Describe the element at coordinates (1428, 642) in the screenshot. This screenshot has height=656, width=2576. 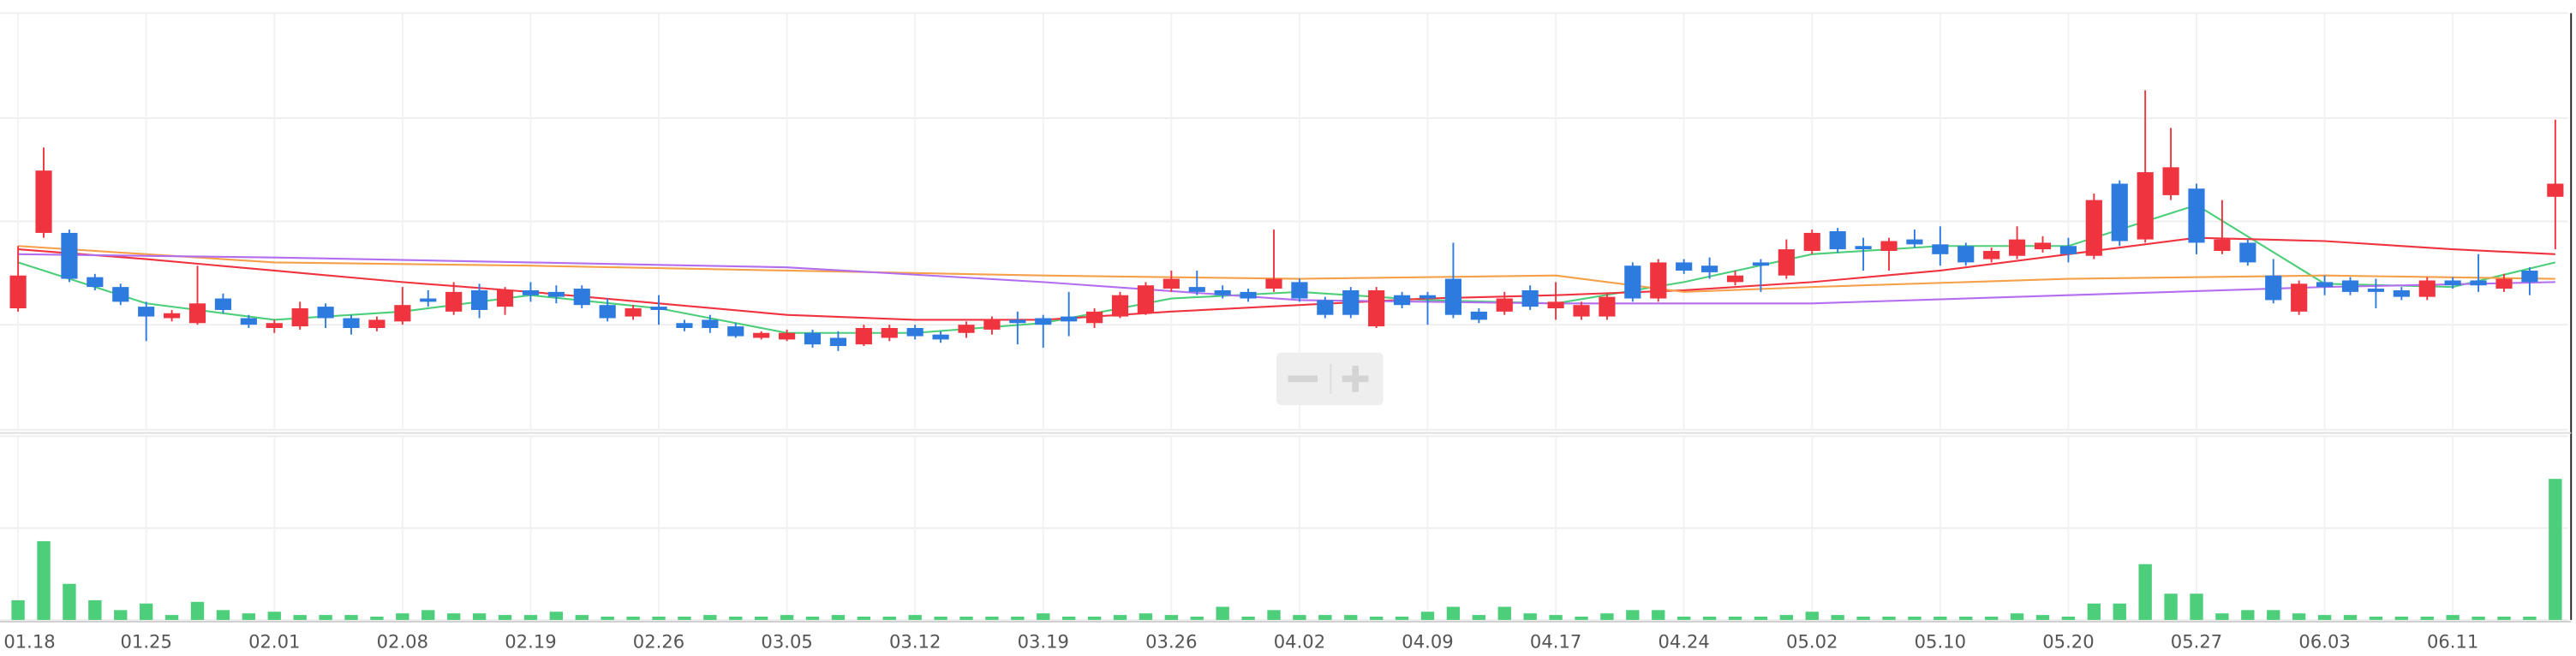
I see `x-tick-label: 04.09` at that location.